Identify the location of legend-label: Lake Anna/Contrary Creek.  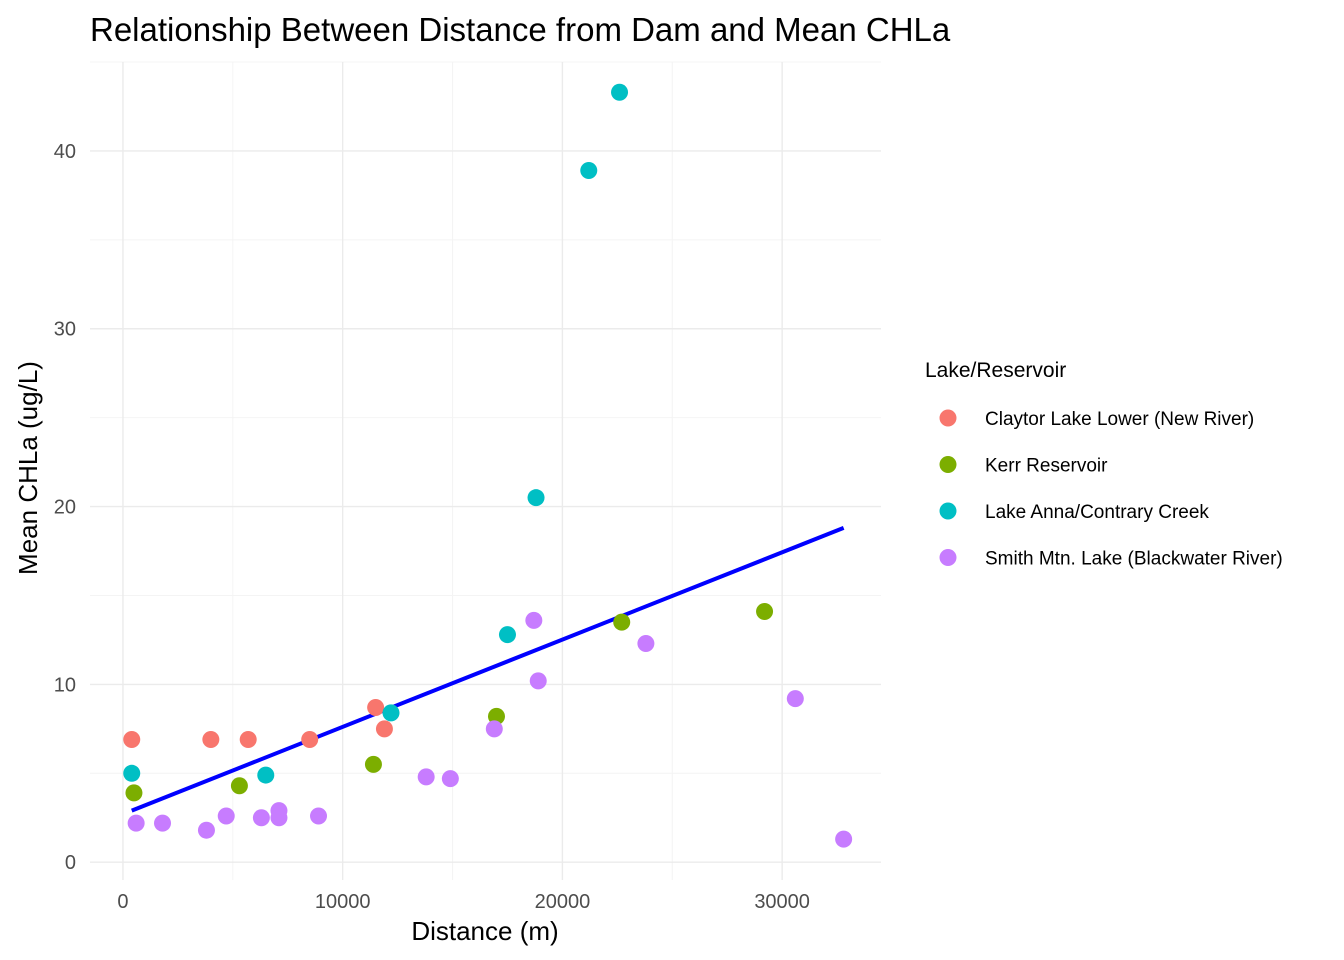
(1097, 512).